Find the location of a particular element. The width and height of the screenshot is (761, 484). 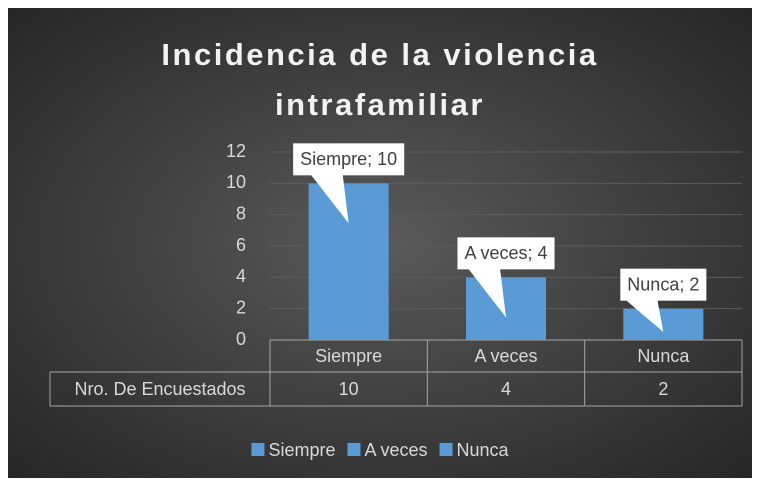

legend-label: Siempre is located at coordinates (301, 450).